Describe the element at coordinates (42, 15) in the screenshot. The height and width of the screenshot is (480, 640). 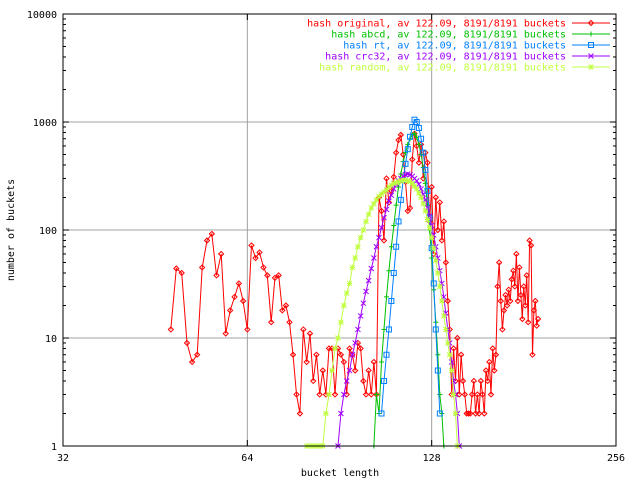
I see `y-tick-label: 10000` at that location.